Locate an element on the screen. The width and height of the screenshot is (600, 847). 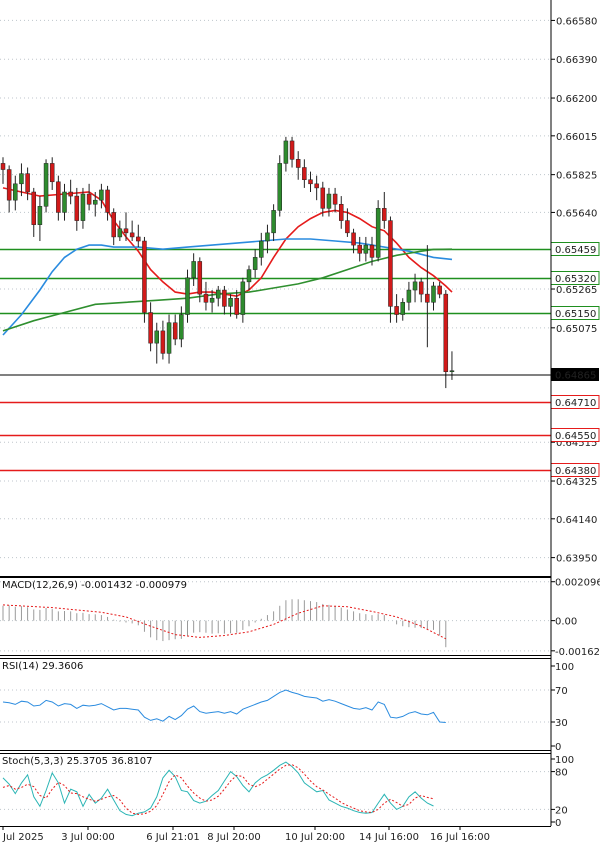
price-tick-label: 0.65265 is located at coordinates (576, 290).